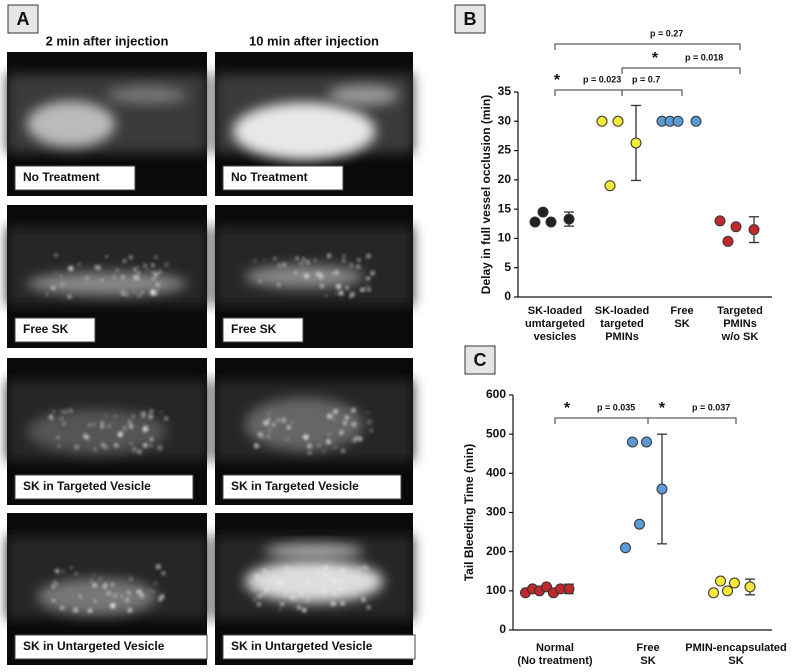 The image size is (800, 672). What do you see at coordinates (555, 648) in the screenshot?
I see `x-tick-label: Normal` at bounding box center [555, 648].